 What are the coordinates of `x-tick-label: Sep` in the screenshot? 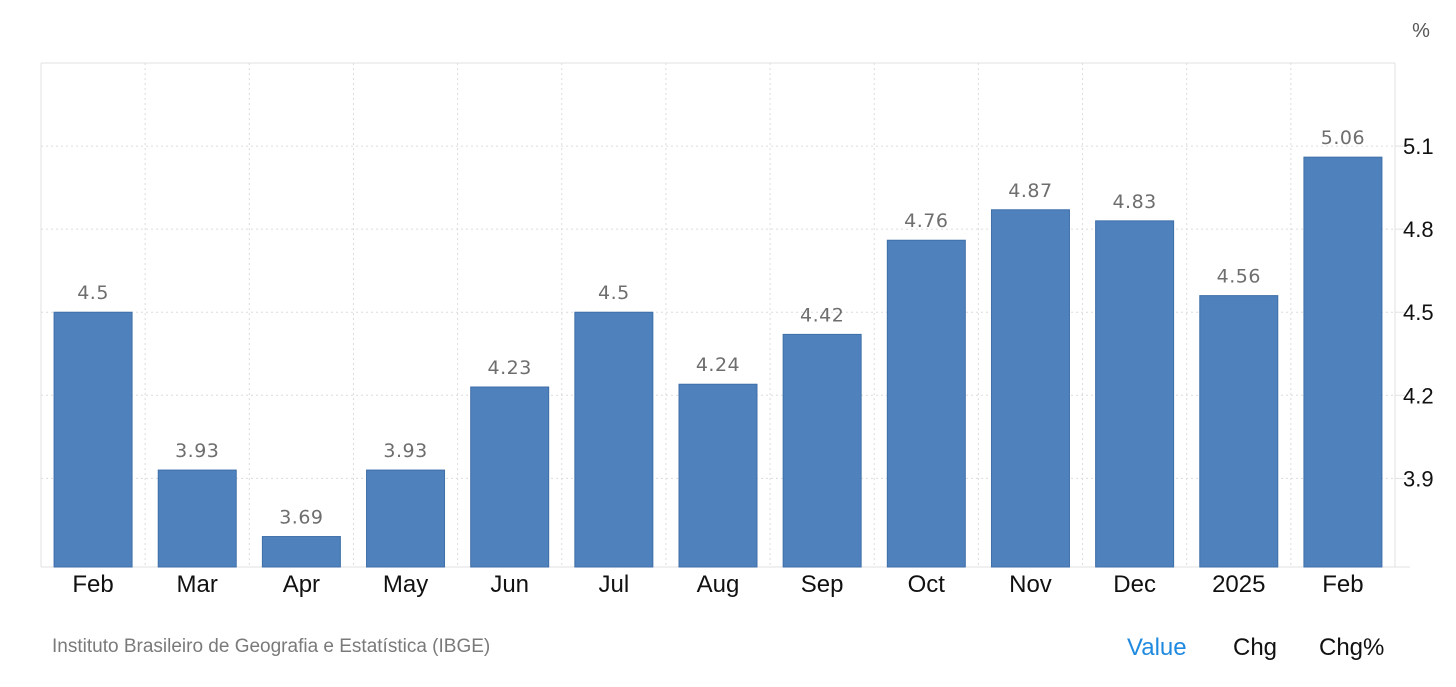 It's located at (822, 584).